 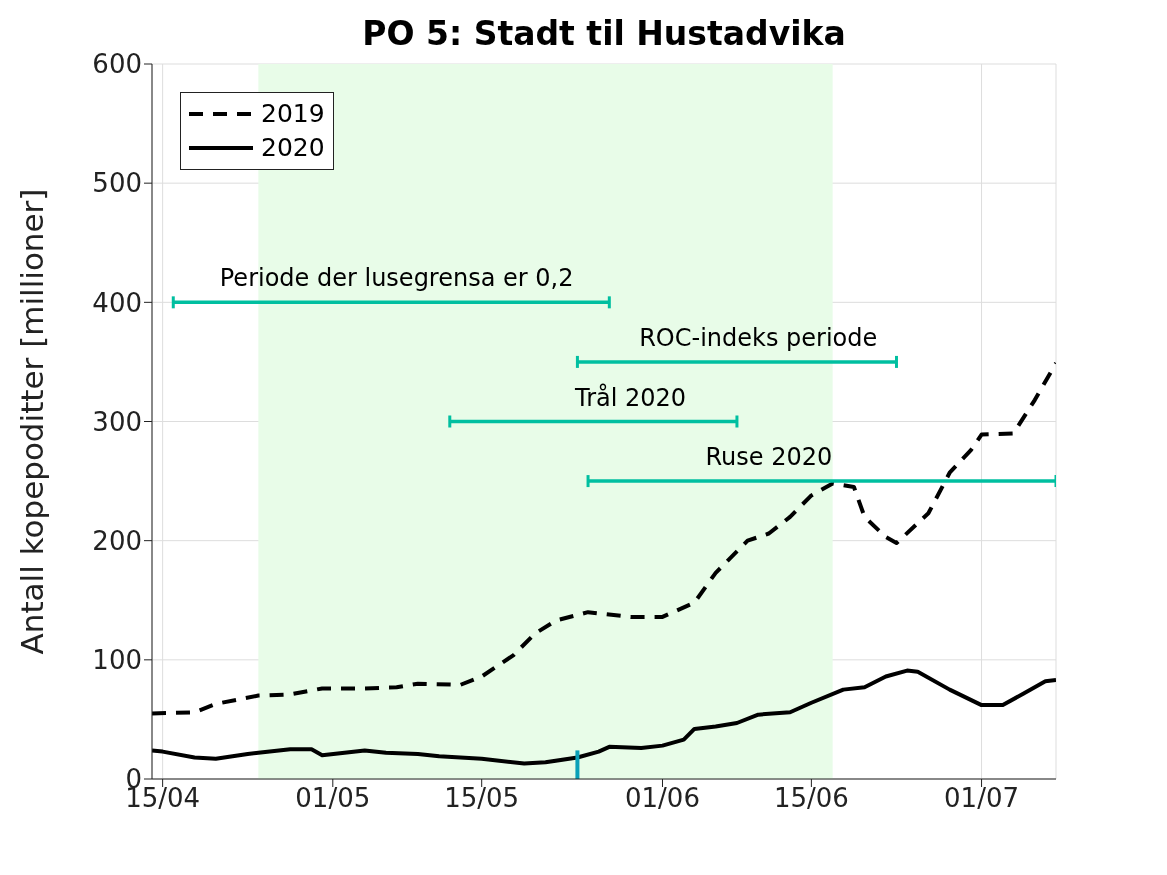 I want to click on x-tick-label: 01/05, so click(x=333, y=798).